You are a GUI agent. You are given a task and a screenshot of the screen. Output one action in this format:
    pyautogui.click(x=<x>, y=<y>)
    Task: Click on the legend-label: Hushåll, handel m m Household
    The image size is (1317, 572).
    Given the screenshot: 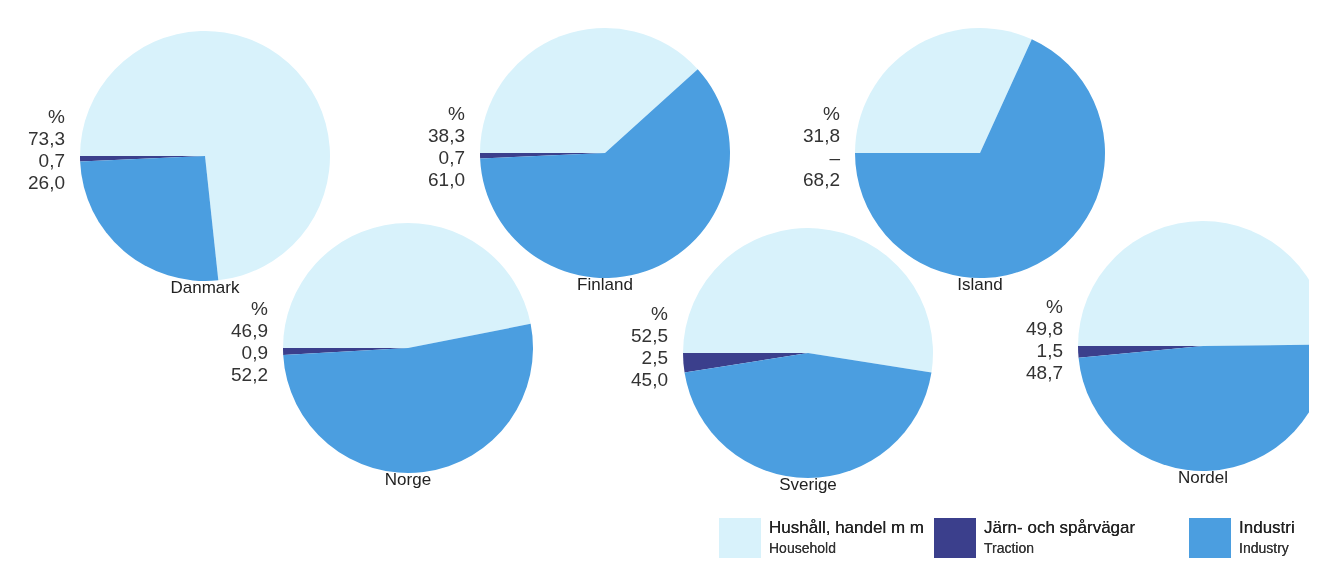 What is the action you would take?
    pyautogui.click(x=846, y=537)
    